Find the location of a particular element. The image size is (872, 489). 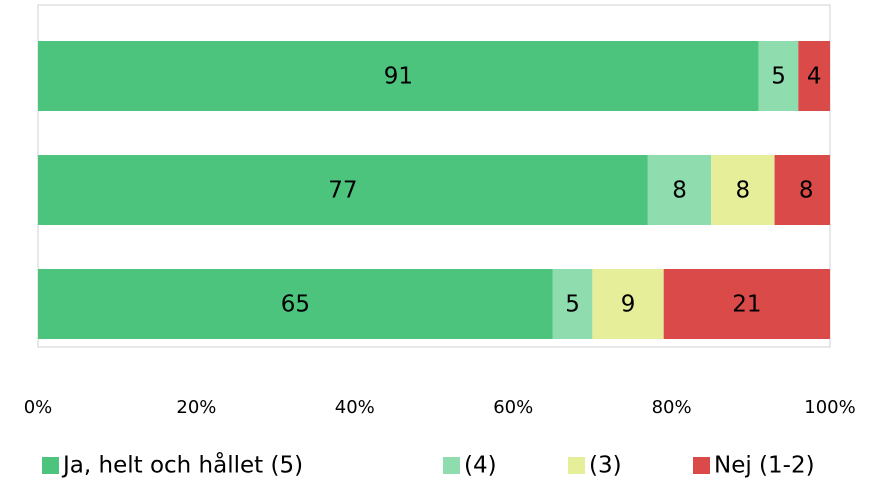

data-label: 9 is located at coordinates (628, 305).